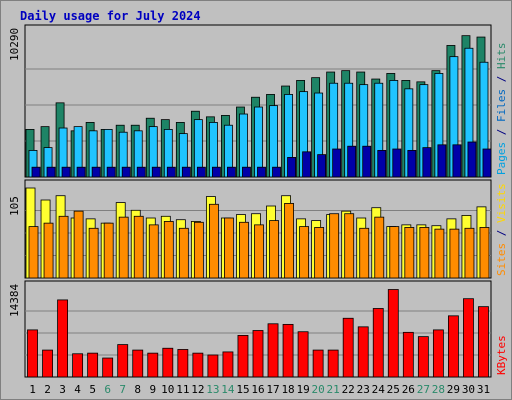 The image size is (512, 400). Describe the element at coordinates (14, 44) in the screenshot. I see `panel-top-max-label: 10290` at that location.